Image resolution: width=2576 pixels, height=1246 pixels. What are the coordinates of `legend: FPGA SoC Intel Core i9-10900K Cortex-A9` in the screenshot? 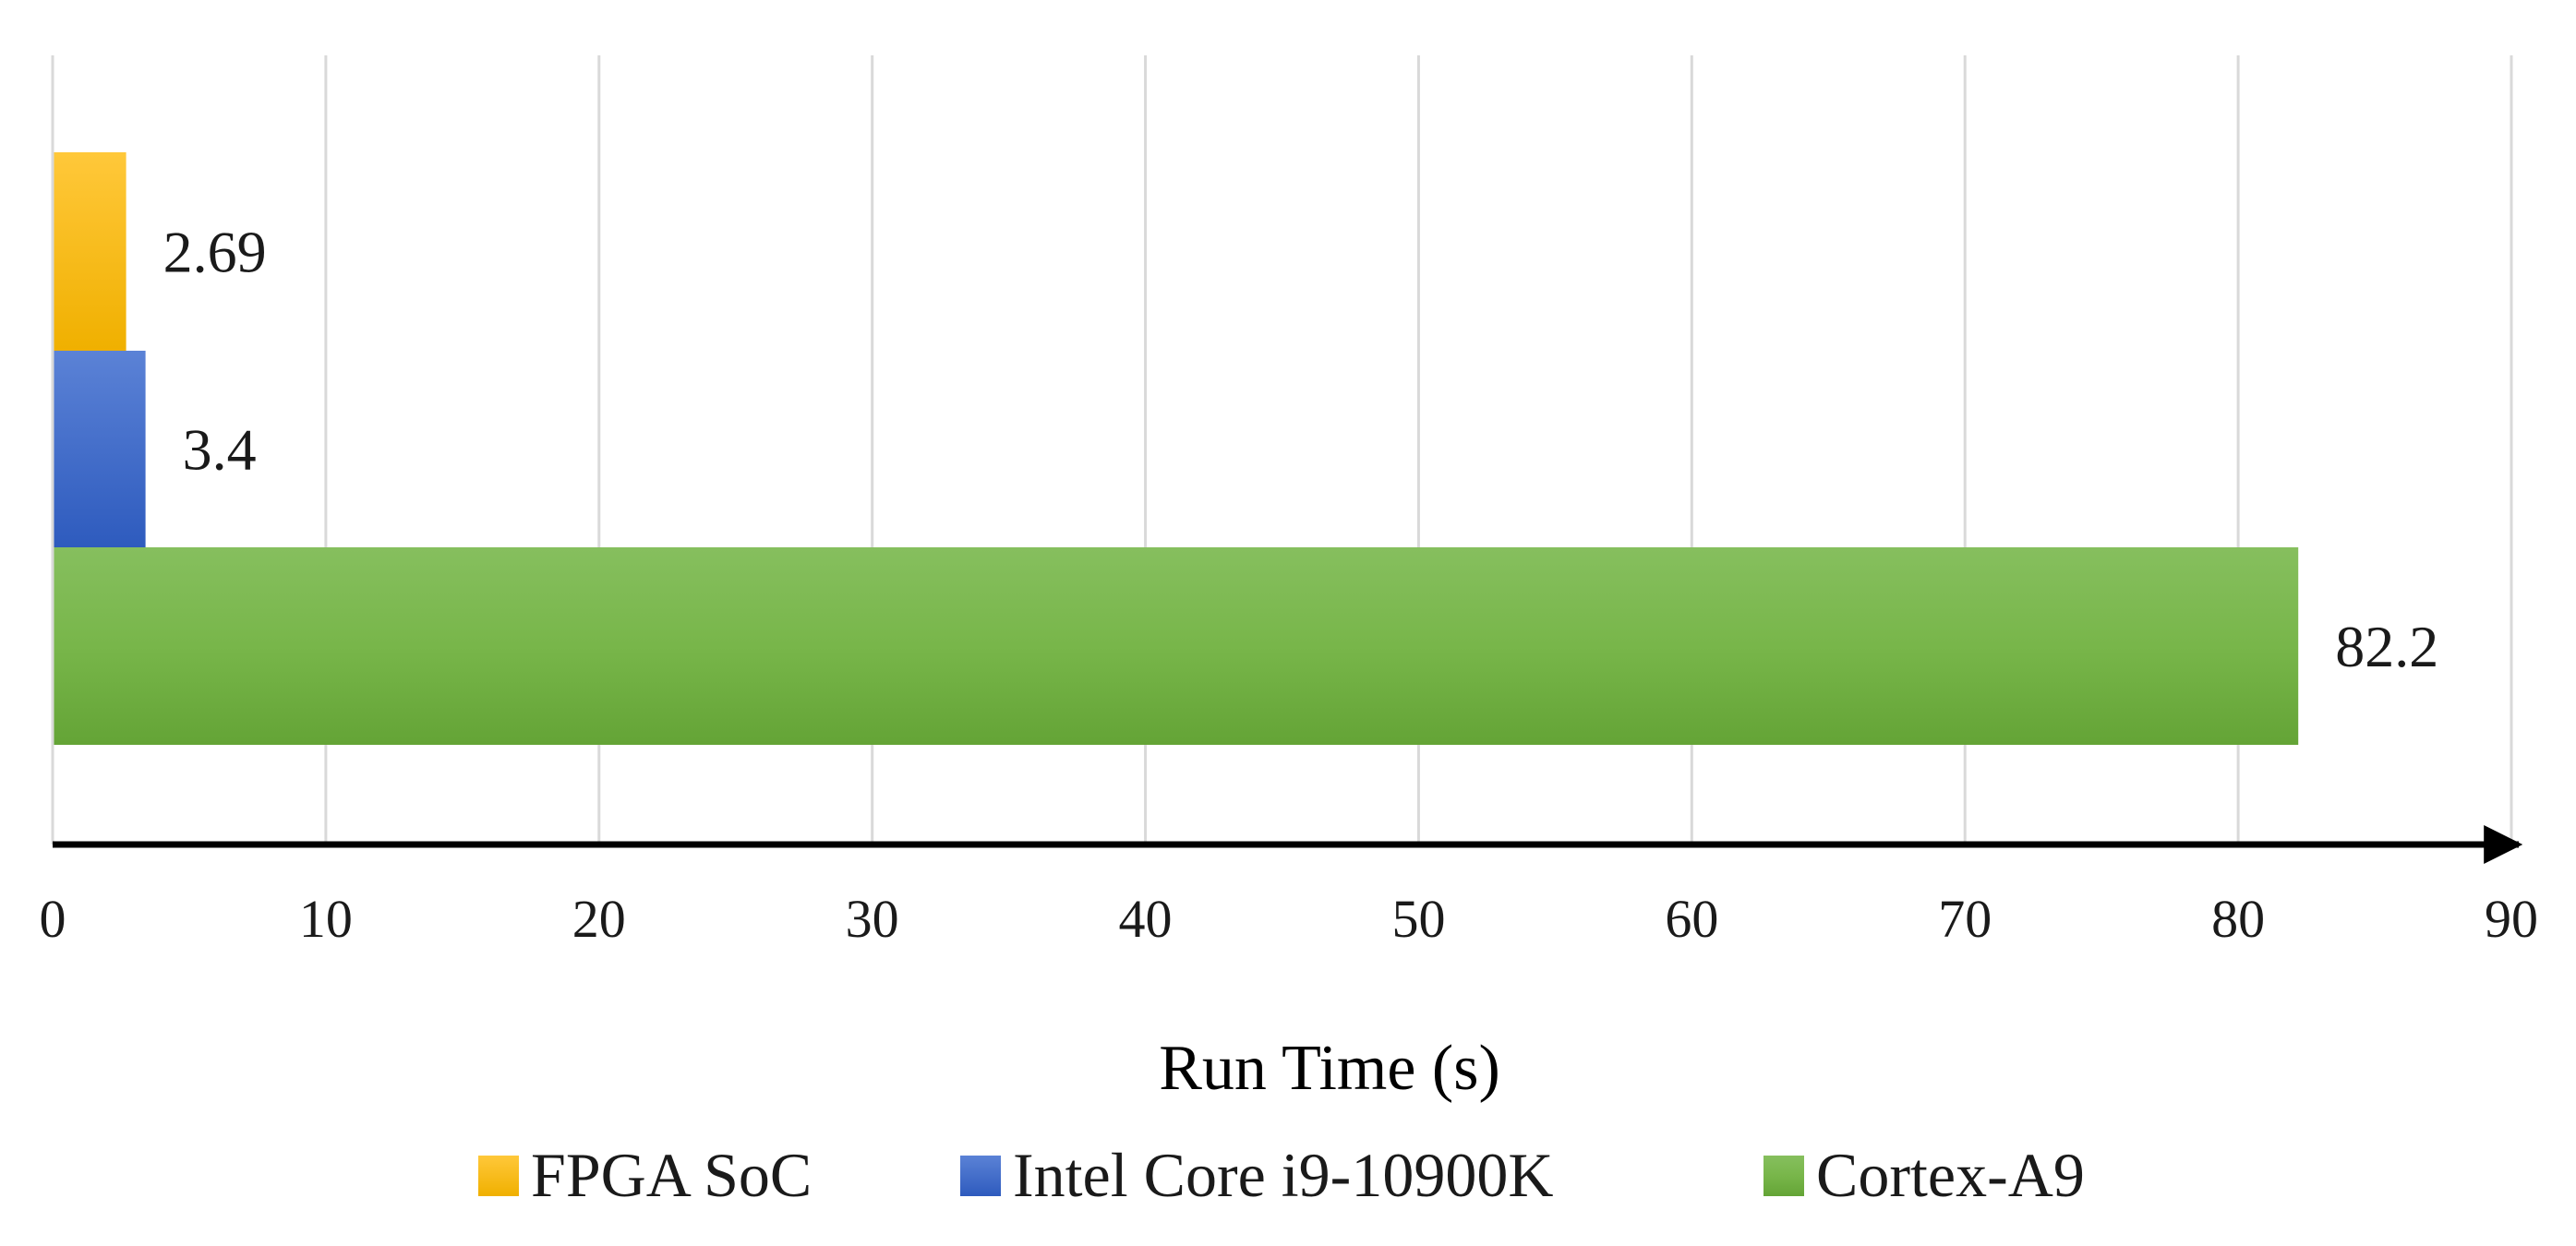 It's located at (1281, 1175).